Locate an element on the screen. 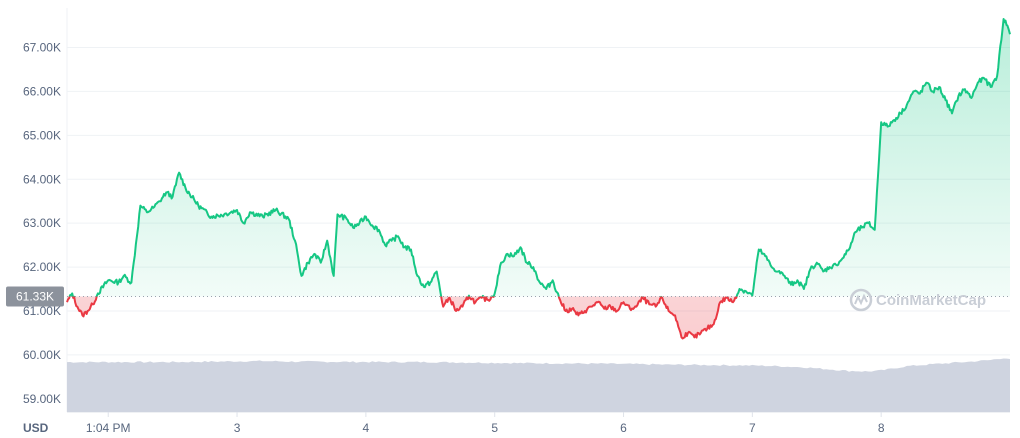 Image resolution: width=1020 pixels, height=438 pixels. currency-label: USD is located at coordinates (36, 428).